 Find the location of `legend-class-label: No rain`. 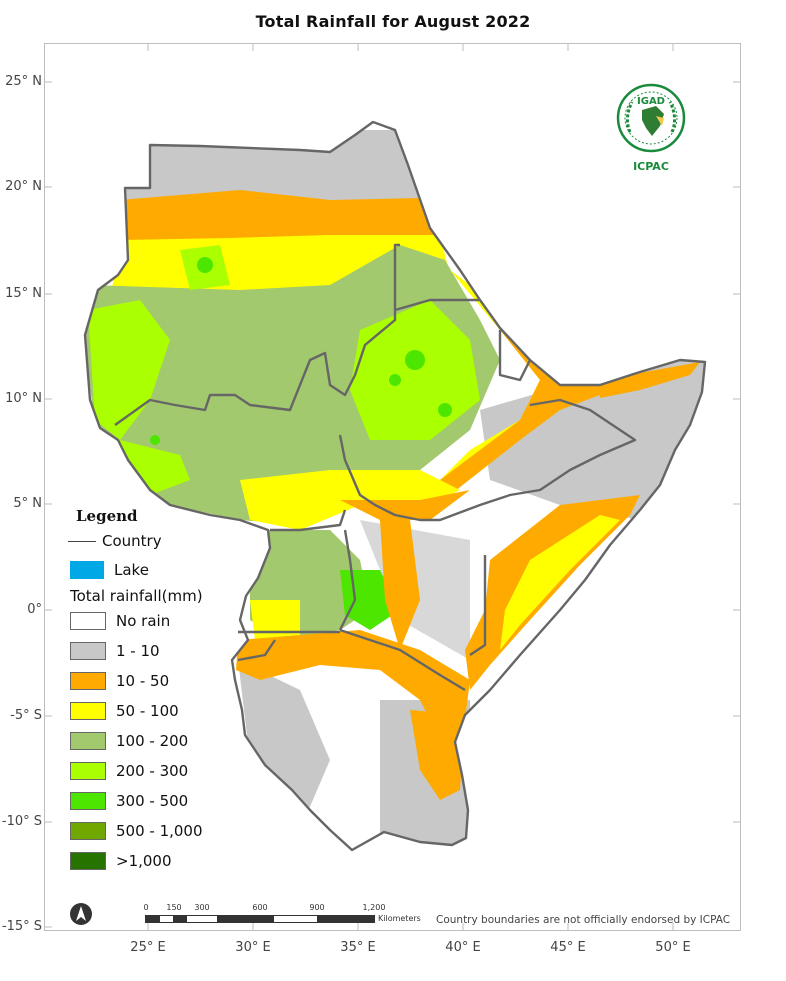

legend-class-label: No rain is located at coordinates (143, 621).